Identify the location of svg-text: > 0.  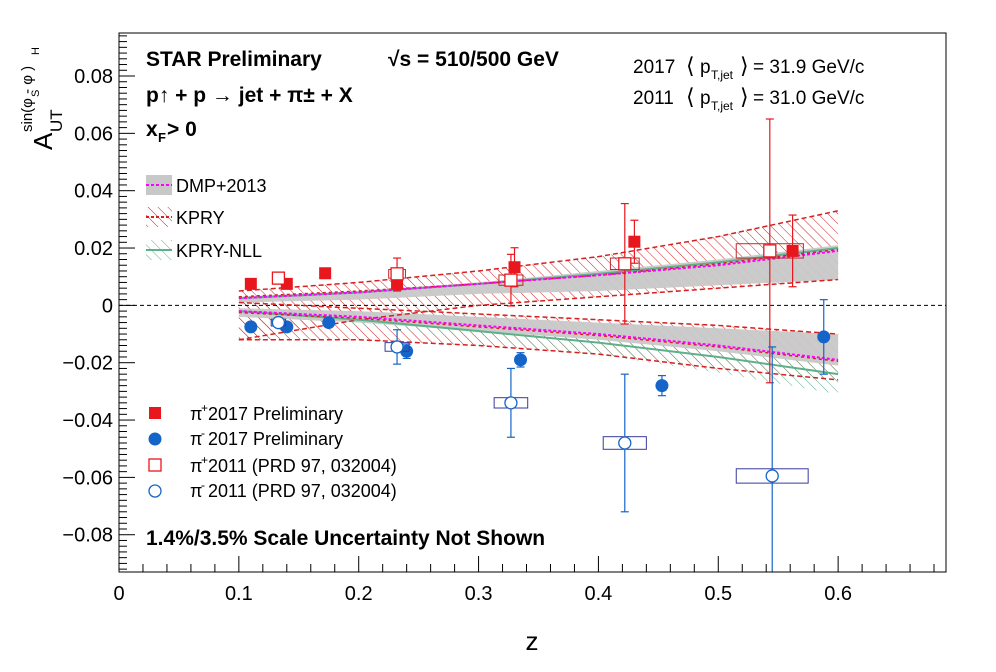
(182, 129).